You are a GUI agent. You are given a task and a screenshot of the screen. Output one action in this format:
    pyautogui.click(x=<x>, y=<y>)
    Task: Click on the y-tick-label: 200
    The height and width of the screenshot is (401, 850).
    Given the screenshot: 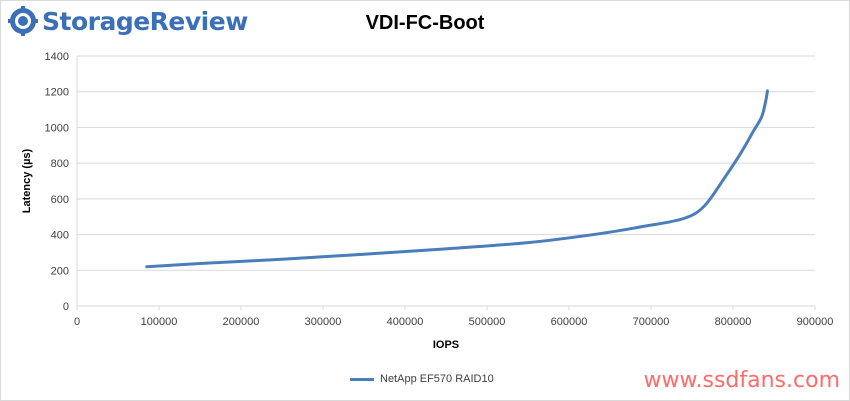 What is the action you would take?
    pyautogui.click(x=60, y=271)
    